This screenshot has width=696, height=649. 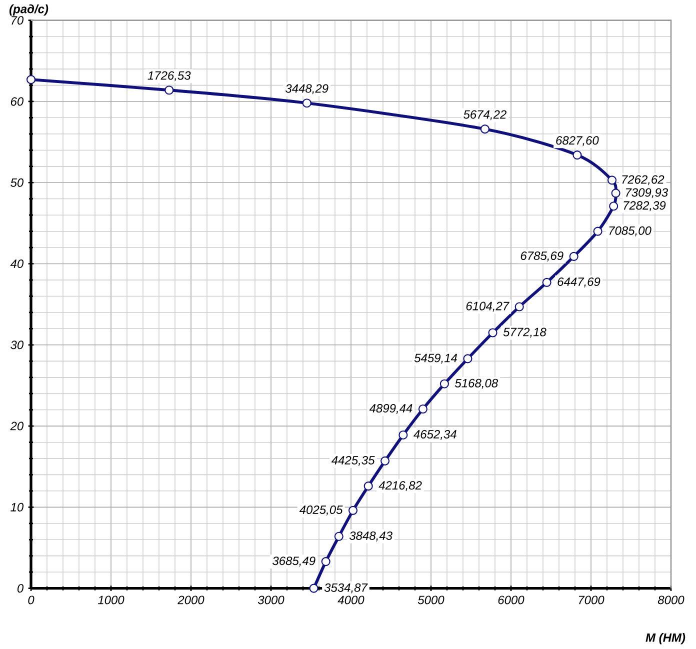 I want to click on x-tick-label: 4000, so click(x=351, y=600).